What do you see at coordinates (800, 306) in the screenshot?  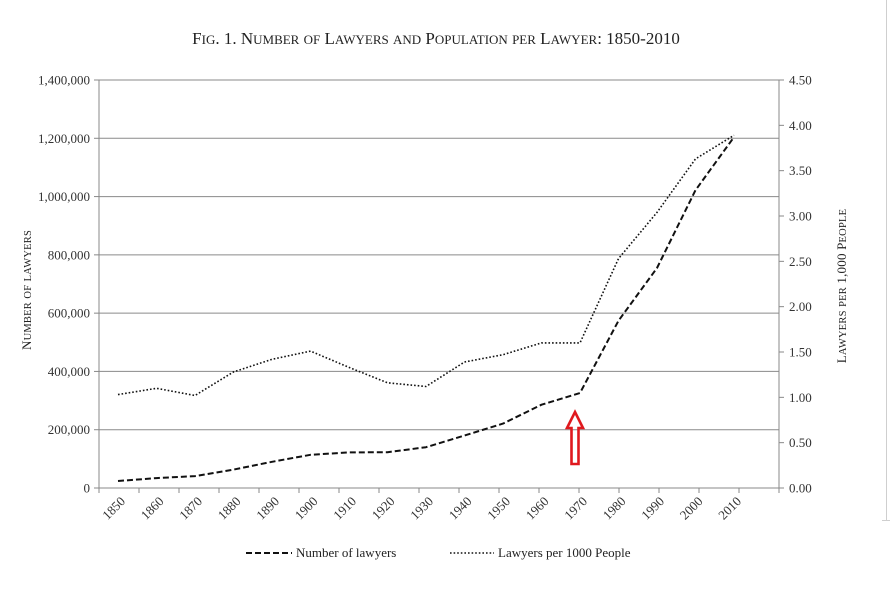 I see `y-right-tick-label: 2.00` at bounding box center [800, 306].